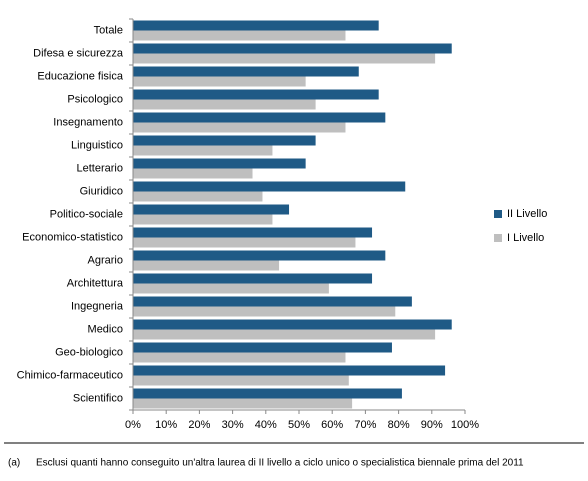  Describe the element at coordinates (101, 191) in the screenshot. I see `y-tick-label: Giuridico` at that location.